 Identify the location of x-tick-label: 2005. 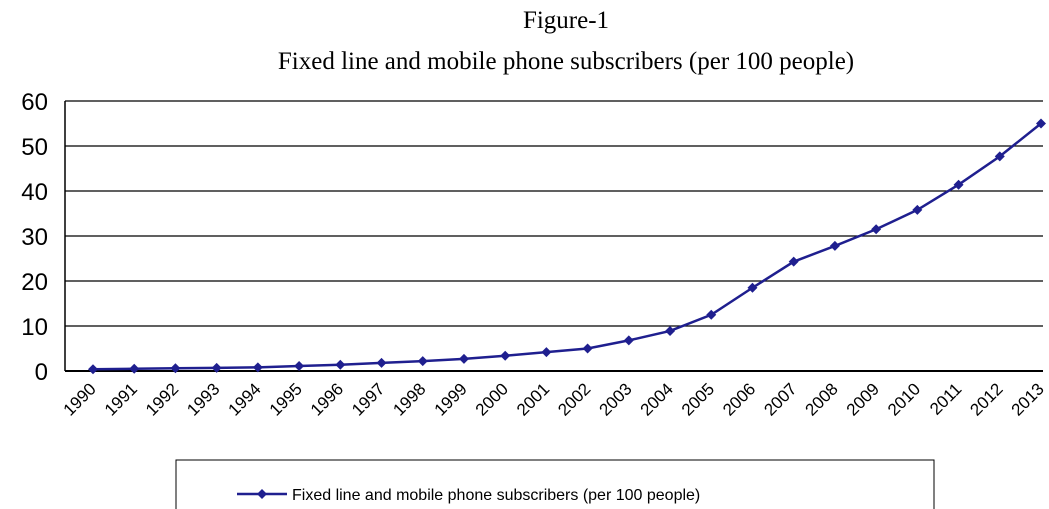
(698, 399).